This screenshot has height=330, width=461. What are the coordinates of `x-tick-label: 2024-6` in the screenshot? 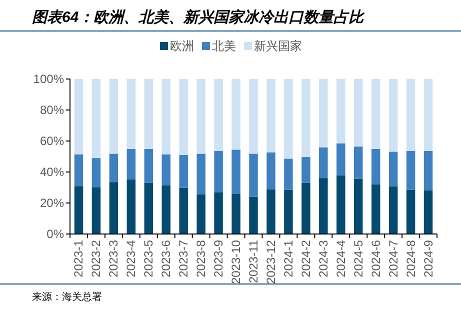 It's located at (375, 259).